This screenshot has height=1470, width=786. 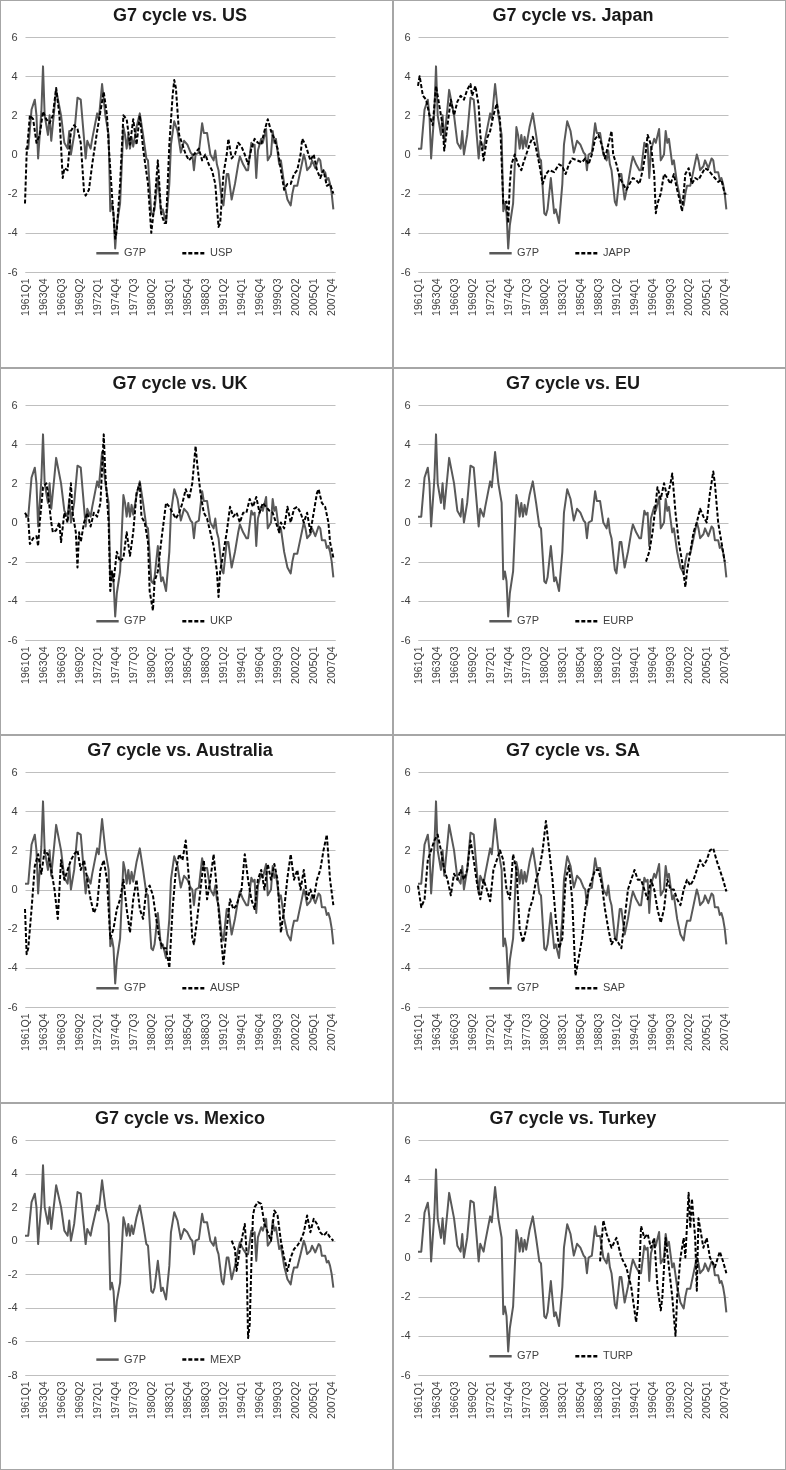 What do you see at coordinates (573, 382) in the screenshot?
I see `chart-title: G7 cycle vs. EU` at bounding box center [573, 382].